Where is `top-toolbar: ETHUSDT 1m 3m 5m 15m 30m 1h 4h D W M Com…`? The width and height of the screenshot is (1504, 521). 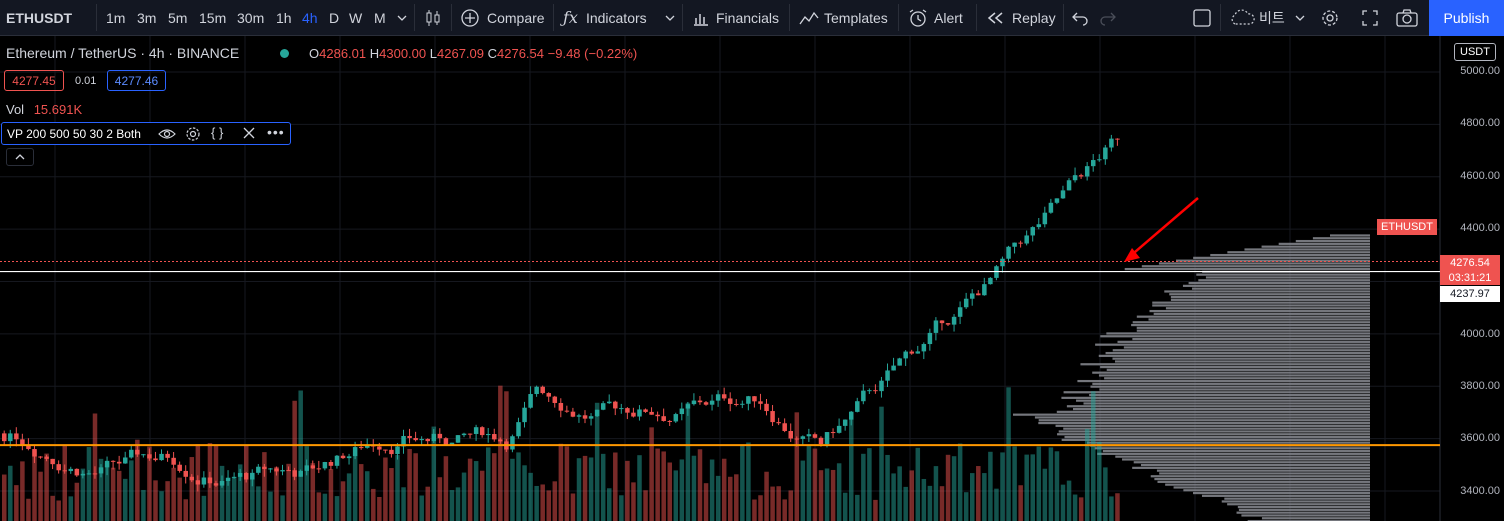 top-toolbar: ETHUSDT 1m 3m 5m 15m 30m 1h 4h D W M Com… is located at coordinates (752, 18).